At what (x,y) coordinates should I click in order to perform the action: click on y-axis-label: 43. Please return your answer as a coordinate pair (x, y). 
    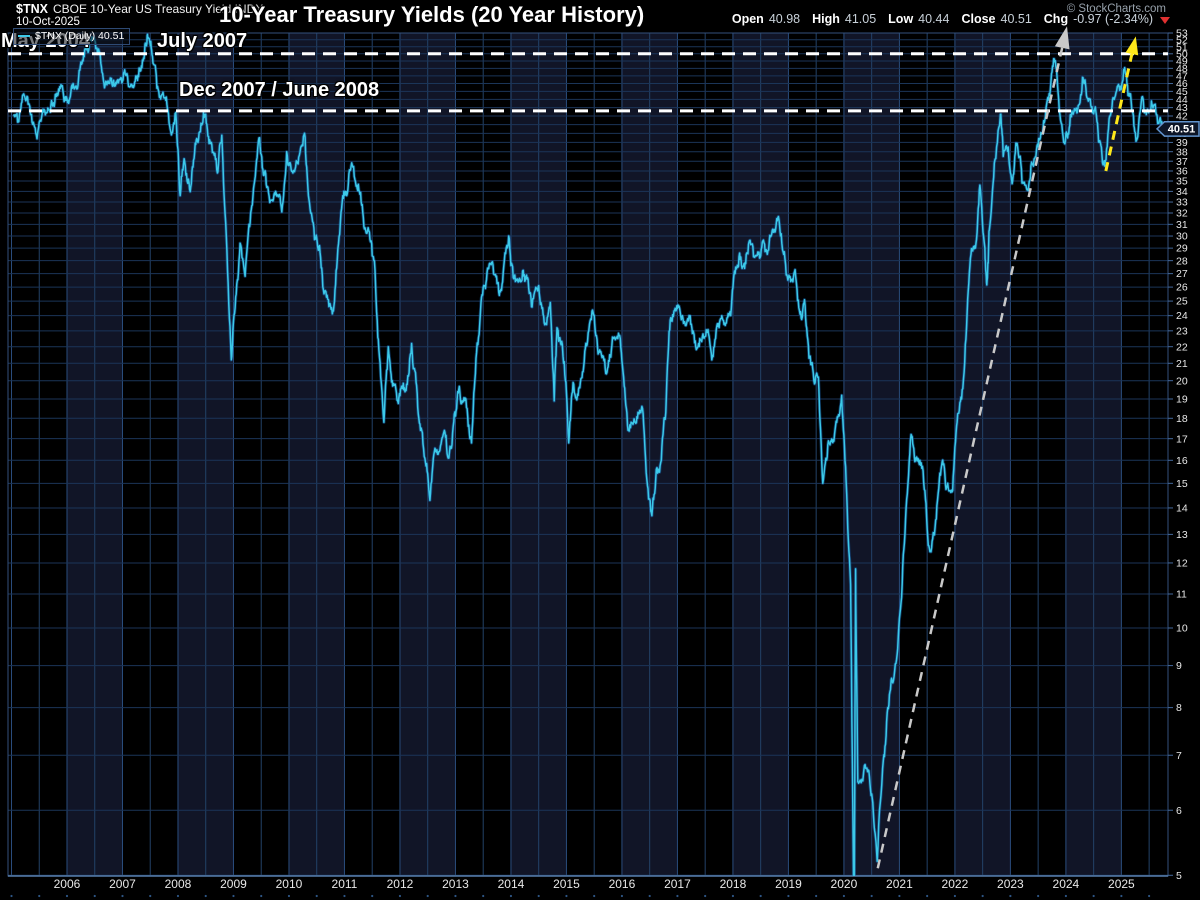
    Looking at the image, I should click on (1182, 108).